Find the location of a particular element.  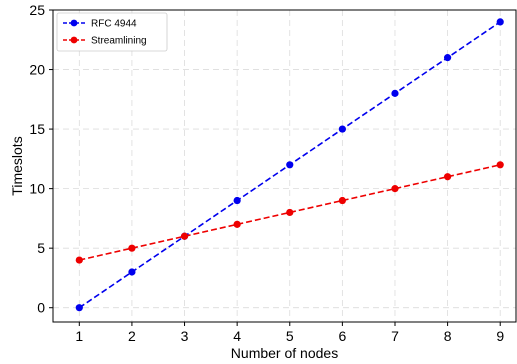

y-tick-label-15: 15 is located at coordinates (37, 129).